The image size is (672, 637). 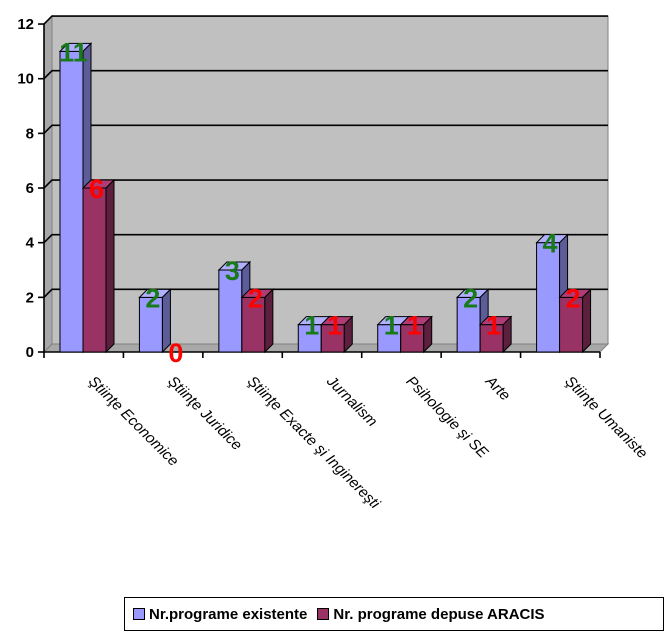 What do you see at coordinates (228, 614) in the screenshot?
I see `legend-label-existing: Nr.programe existente` at bounding box center [228, 614].